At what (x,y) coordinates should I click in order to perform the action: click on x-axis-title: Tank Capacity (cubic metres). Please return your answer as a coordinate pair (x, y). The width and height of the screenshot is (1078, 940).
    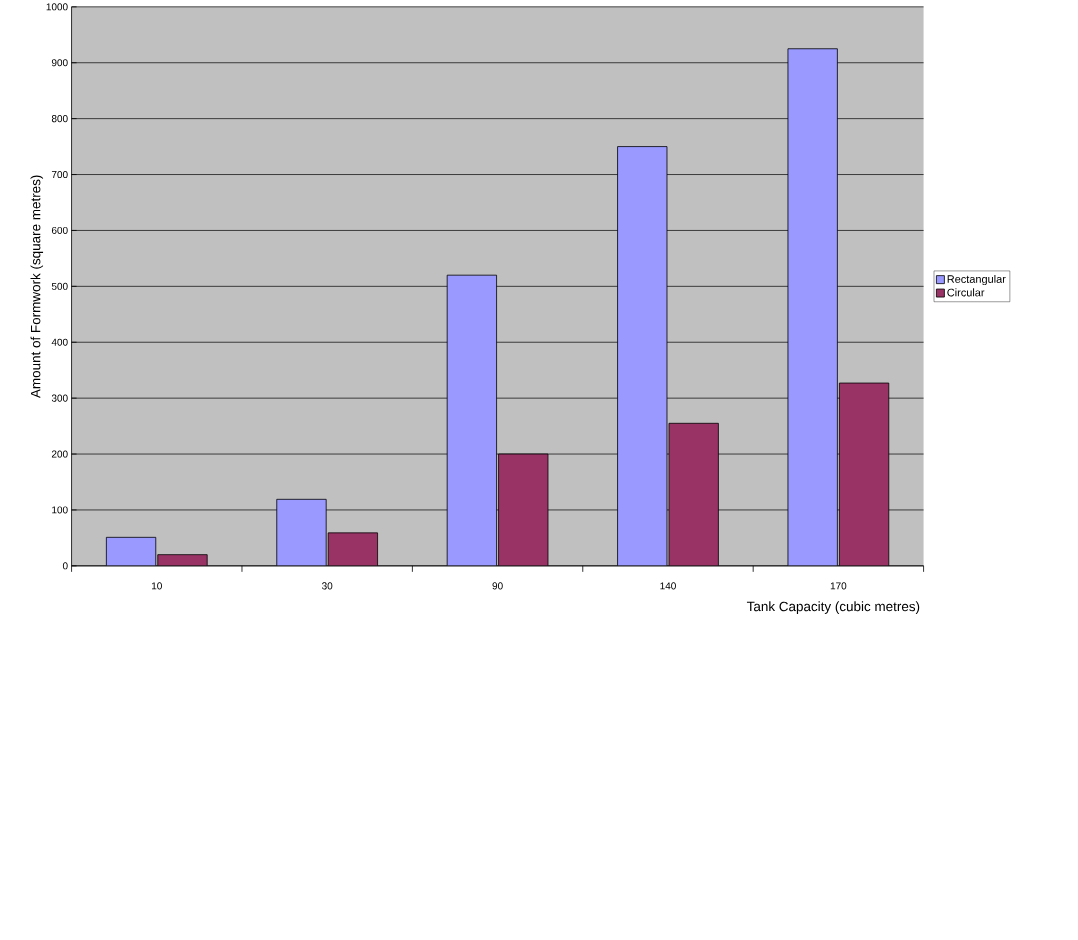
    Looking at the image, I should click on (833, 607).